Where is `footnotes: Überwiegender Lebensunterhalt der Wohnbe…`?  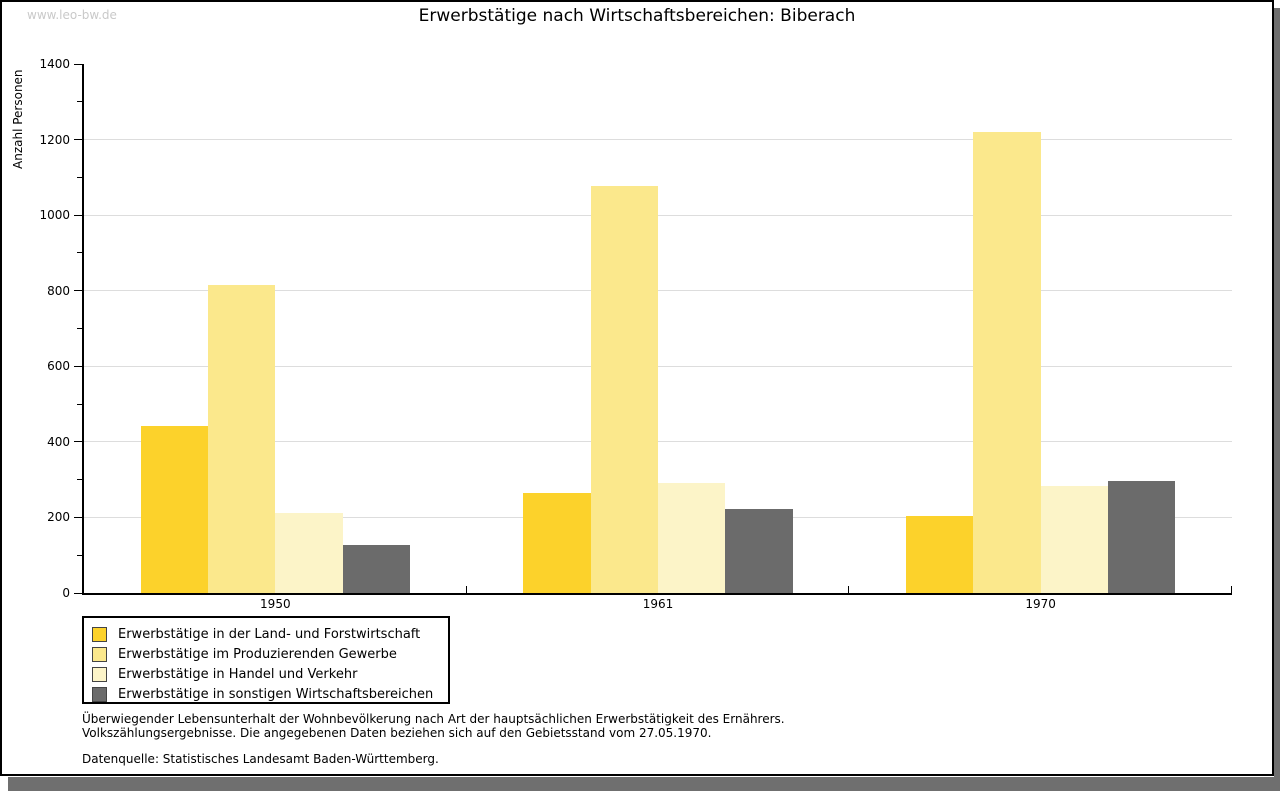
footnotes: Überwiegender Lebensunterhalt der Wohnbe… is located at coordinates (433, 739).